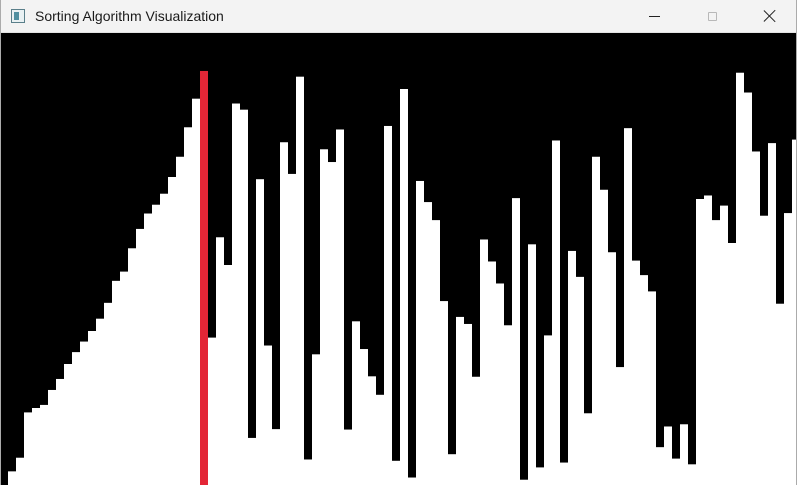 The width and height of the screenshot is (797, 485). Describe the element at coordinates (204, 277) in the screenshot. I see `active-bar` at that location.